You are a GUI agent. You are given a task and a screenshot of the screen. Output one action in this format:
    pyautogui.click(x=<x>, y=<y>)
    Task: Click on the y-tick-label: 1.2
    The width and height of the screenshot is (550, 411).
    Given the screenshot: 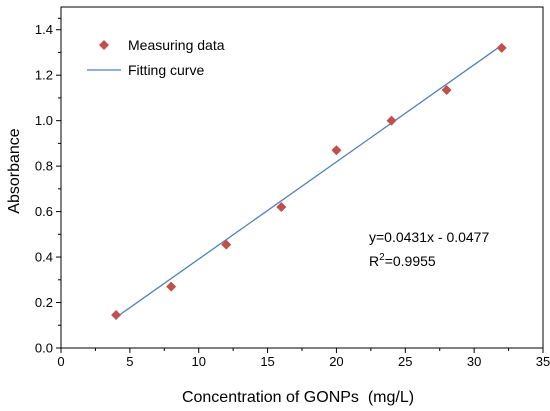 What is the action you would take?
    pyautogui.click(x=44, y=75)
    